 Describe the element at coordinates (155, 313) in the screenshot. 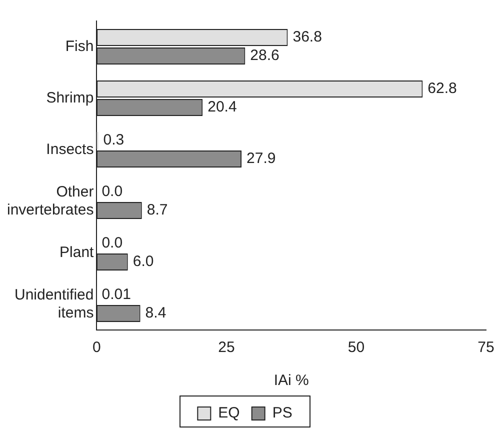

I see `data-label: 8.4` at that location.